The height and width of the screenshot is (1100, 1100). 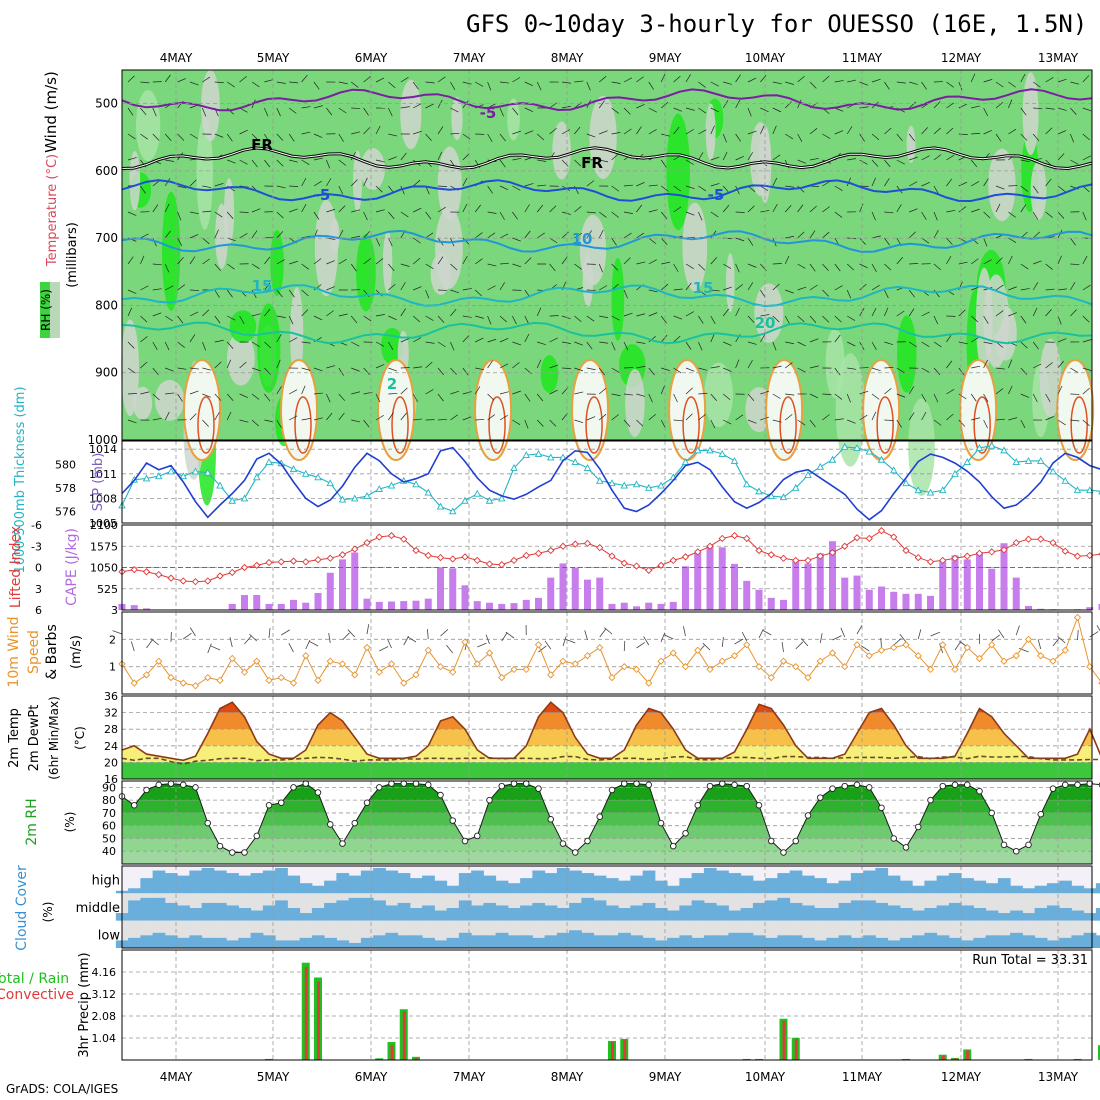 I want to click on slp-tick: 1008, so click(x=103, y=498).